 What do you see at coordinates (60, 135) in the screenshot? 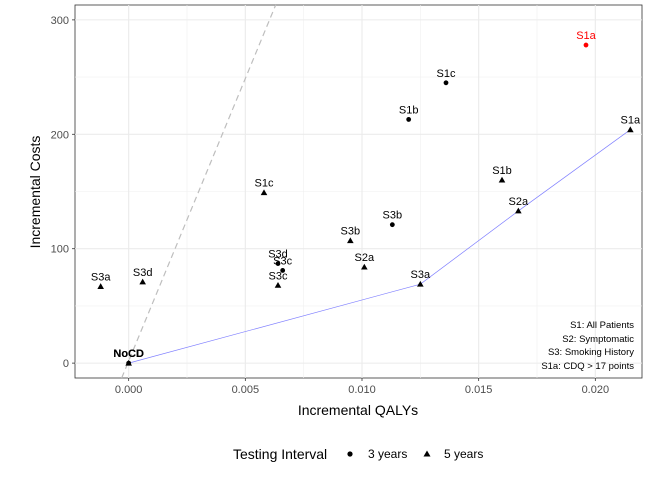
I see `y-tick-label: 200` at bounding box center [60, 135].